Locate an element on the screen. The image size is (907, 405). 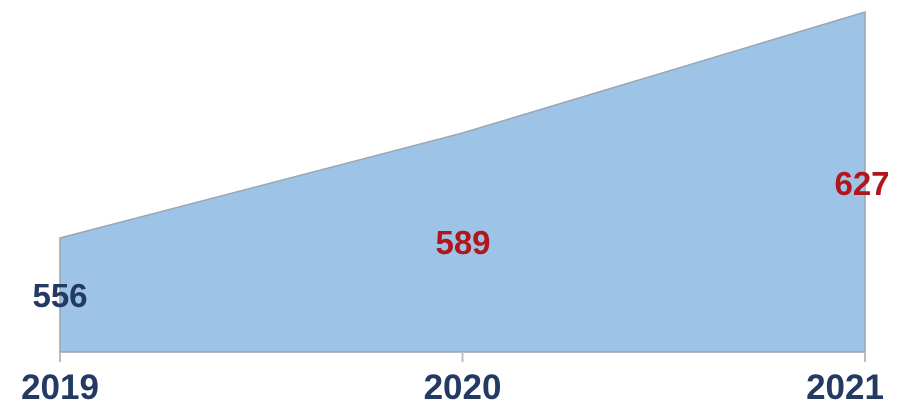
x-tick-label: 2021 is located at coordinates (845, 386).